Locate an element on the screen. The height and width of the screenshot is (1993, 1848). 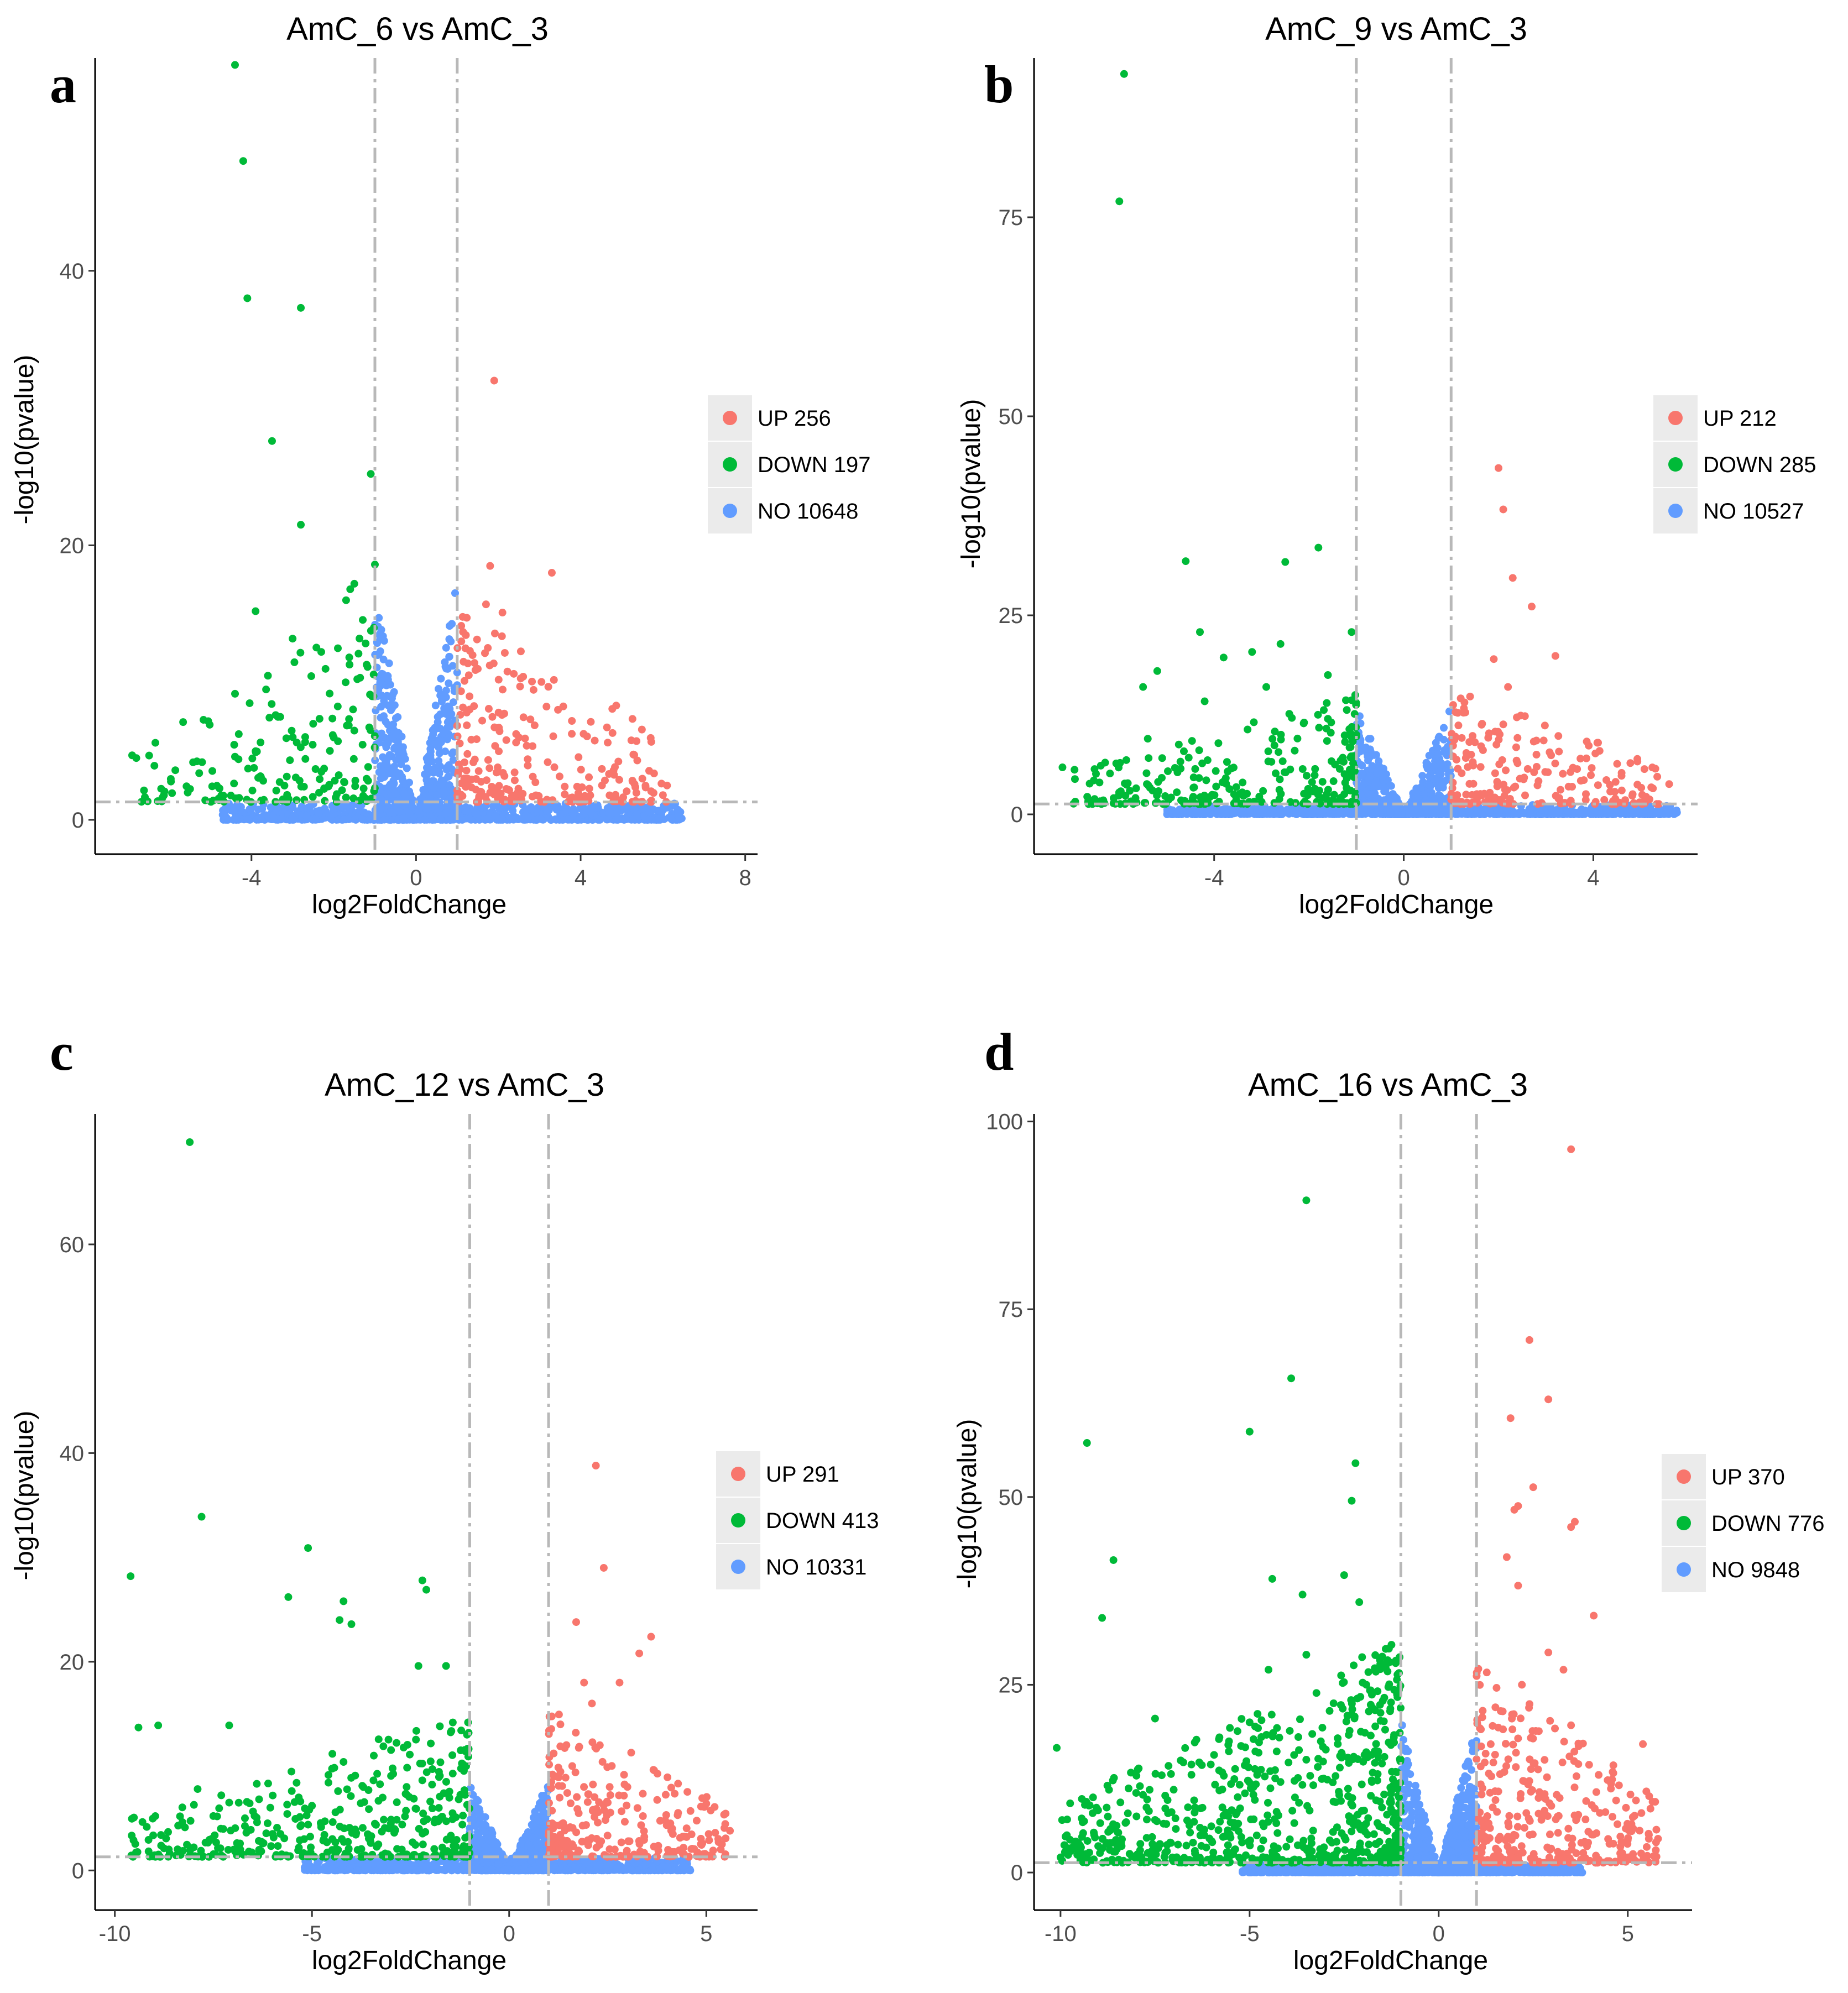
legend-key-down is located at coordinates (1675, 464).